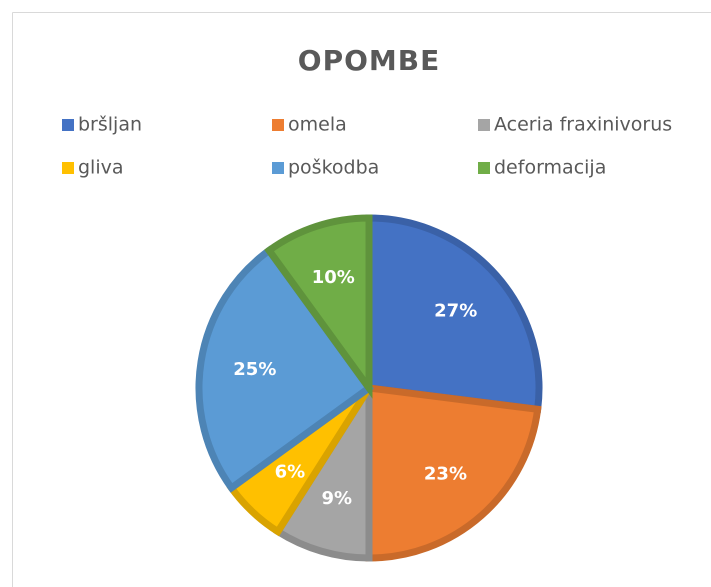  I want to click on data-label: 25%, so click(254, 369).